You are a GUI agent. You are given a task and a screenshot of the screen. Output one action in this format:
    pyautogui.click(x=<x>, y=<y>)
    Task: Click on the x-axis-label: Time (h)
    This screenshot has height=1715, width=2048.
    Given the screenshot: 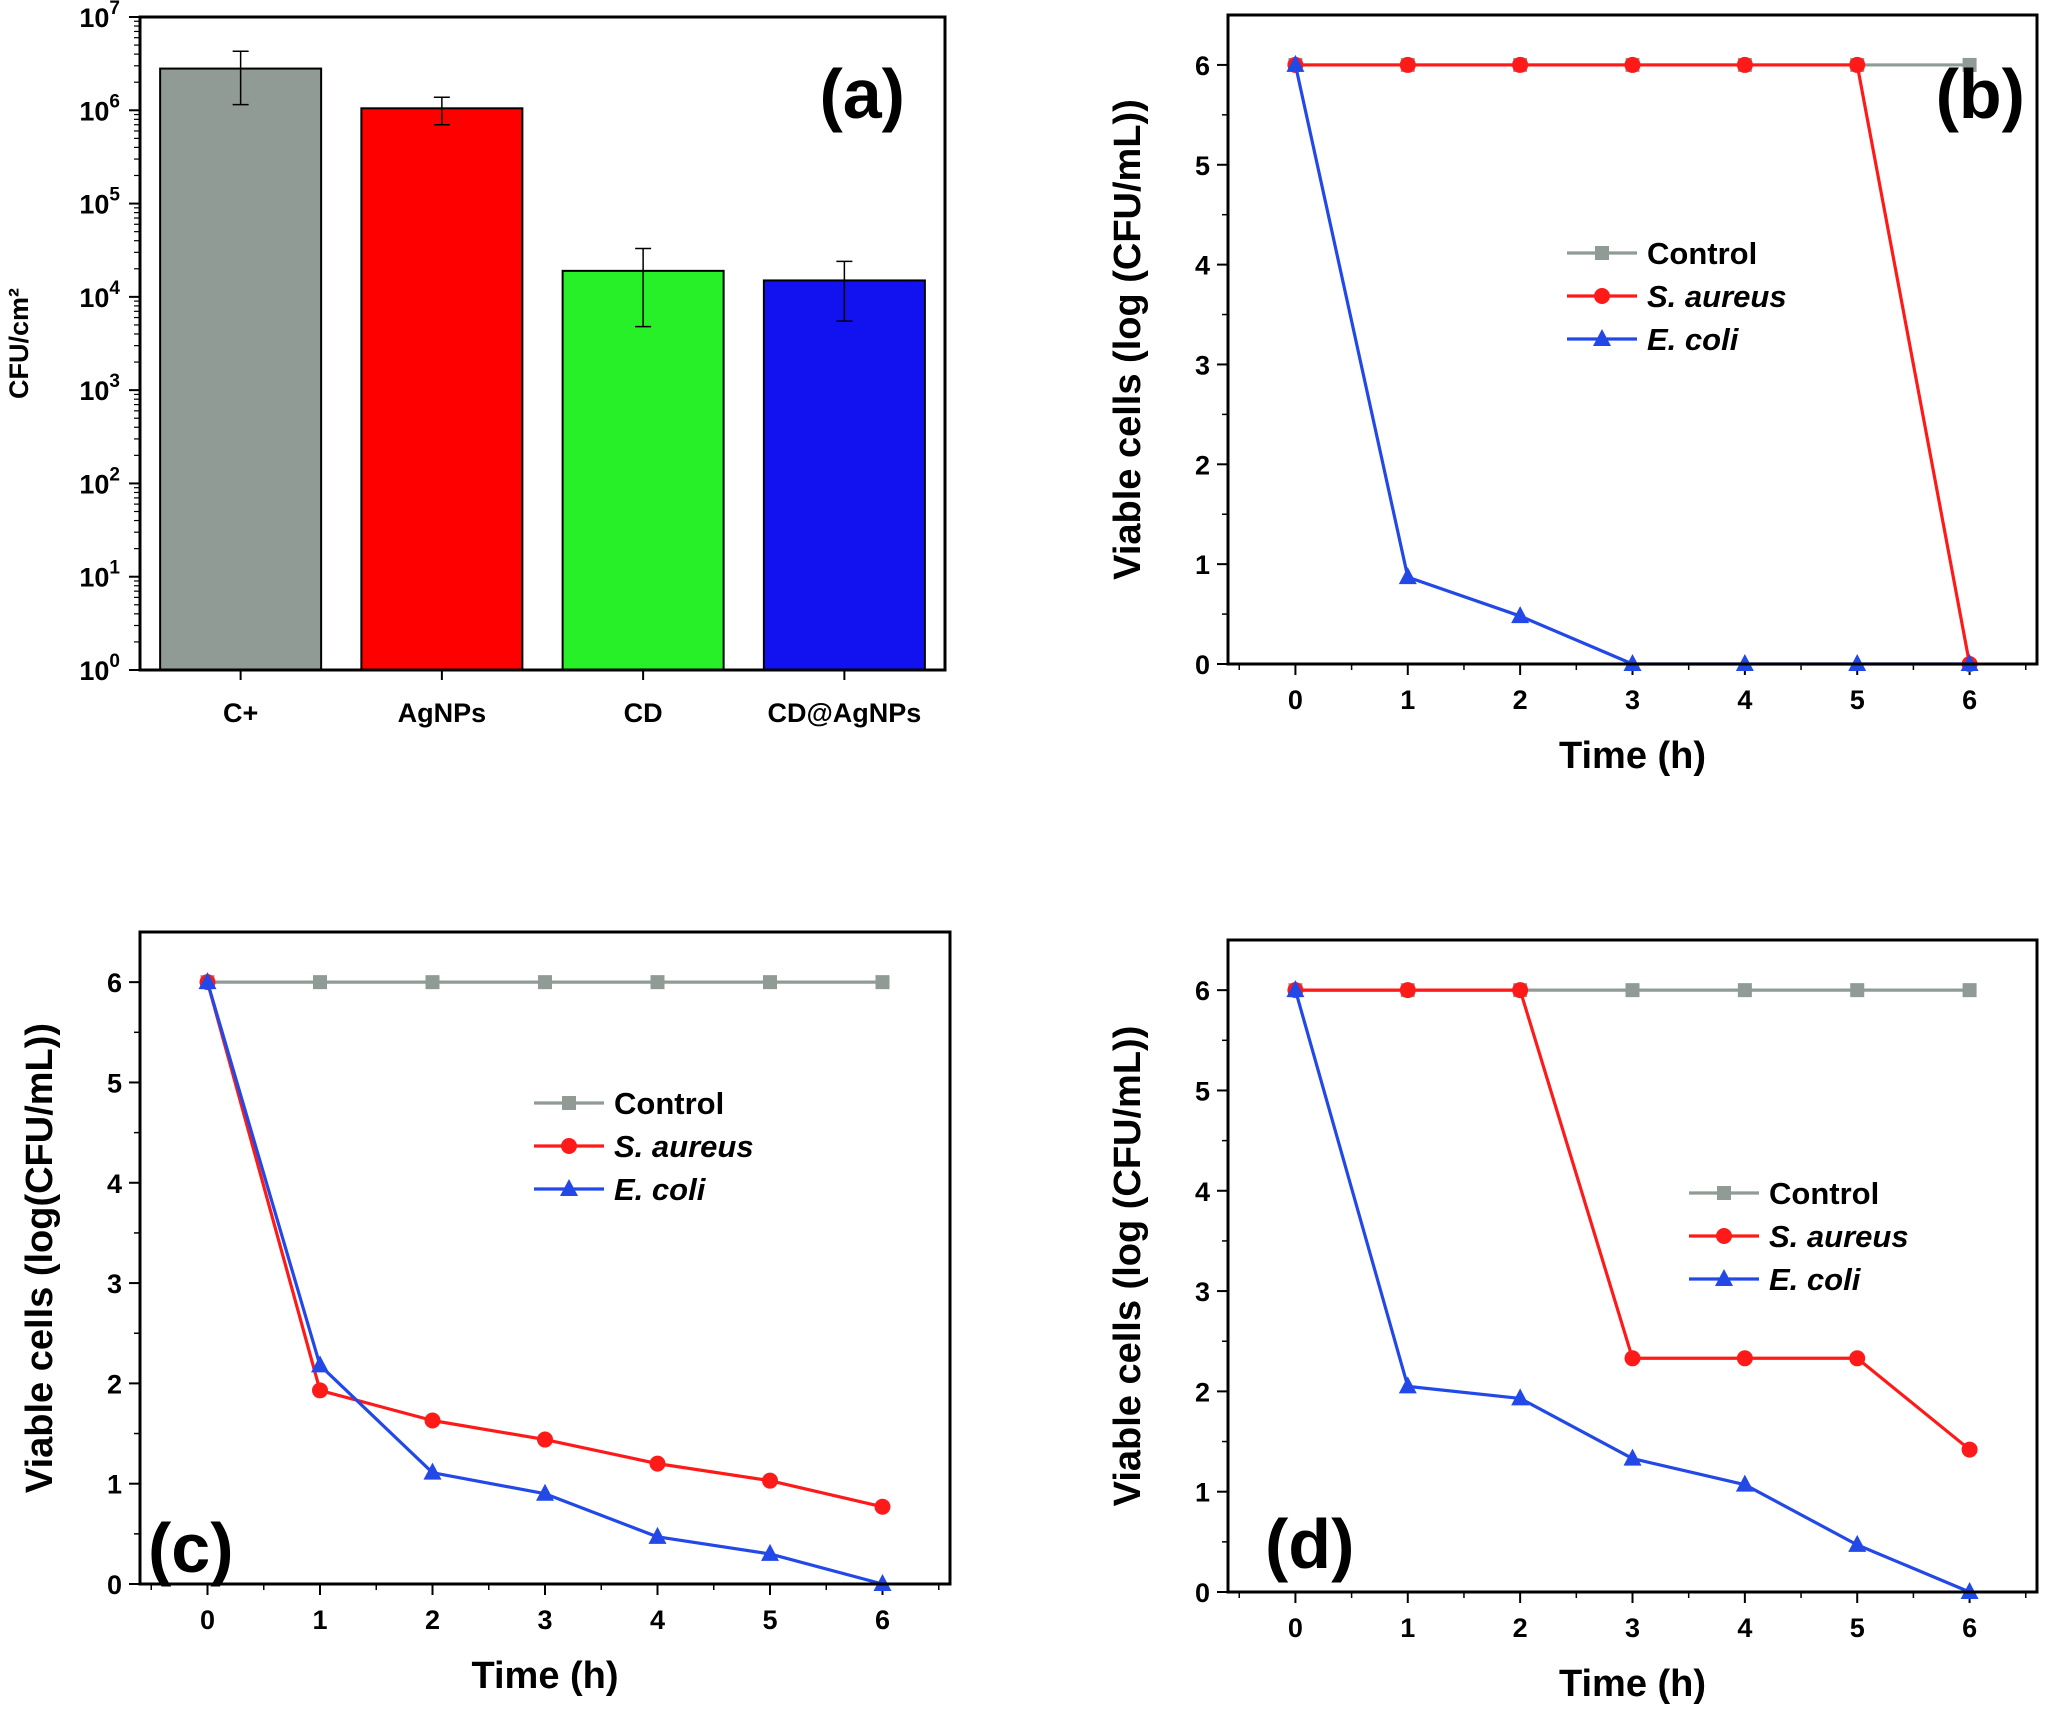 What is the action you would take?
    pyautogui.click(x=544, y=1676)
    